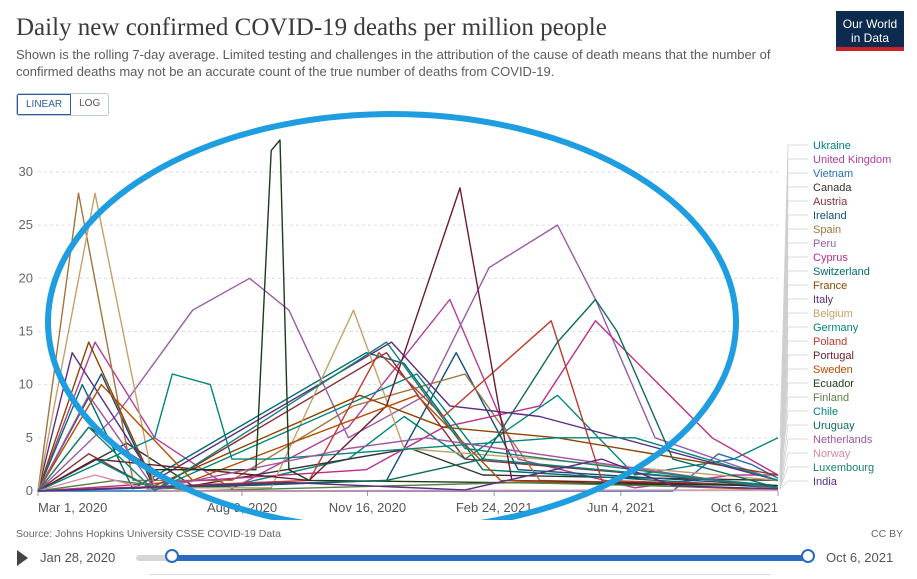 This screenshot has height=579, width=917. I want to click on legend-item: United Kingdom, so click(852, 160).